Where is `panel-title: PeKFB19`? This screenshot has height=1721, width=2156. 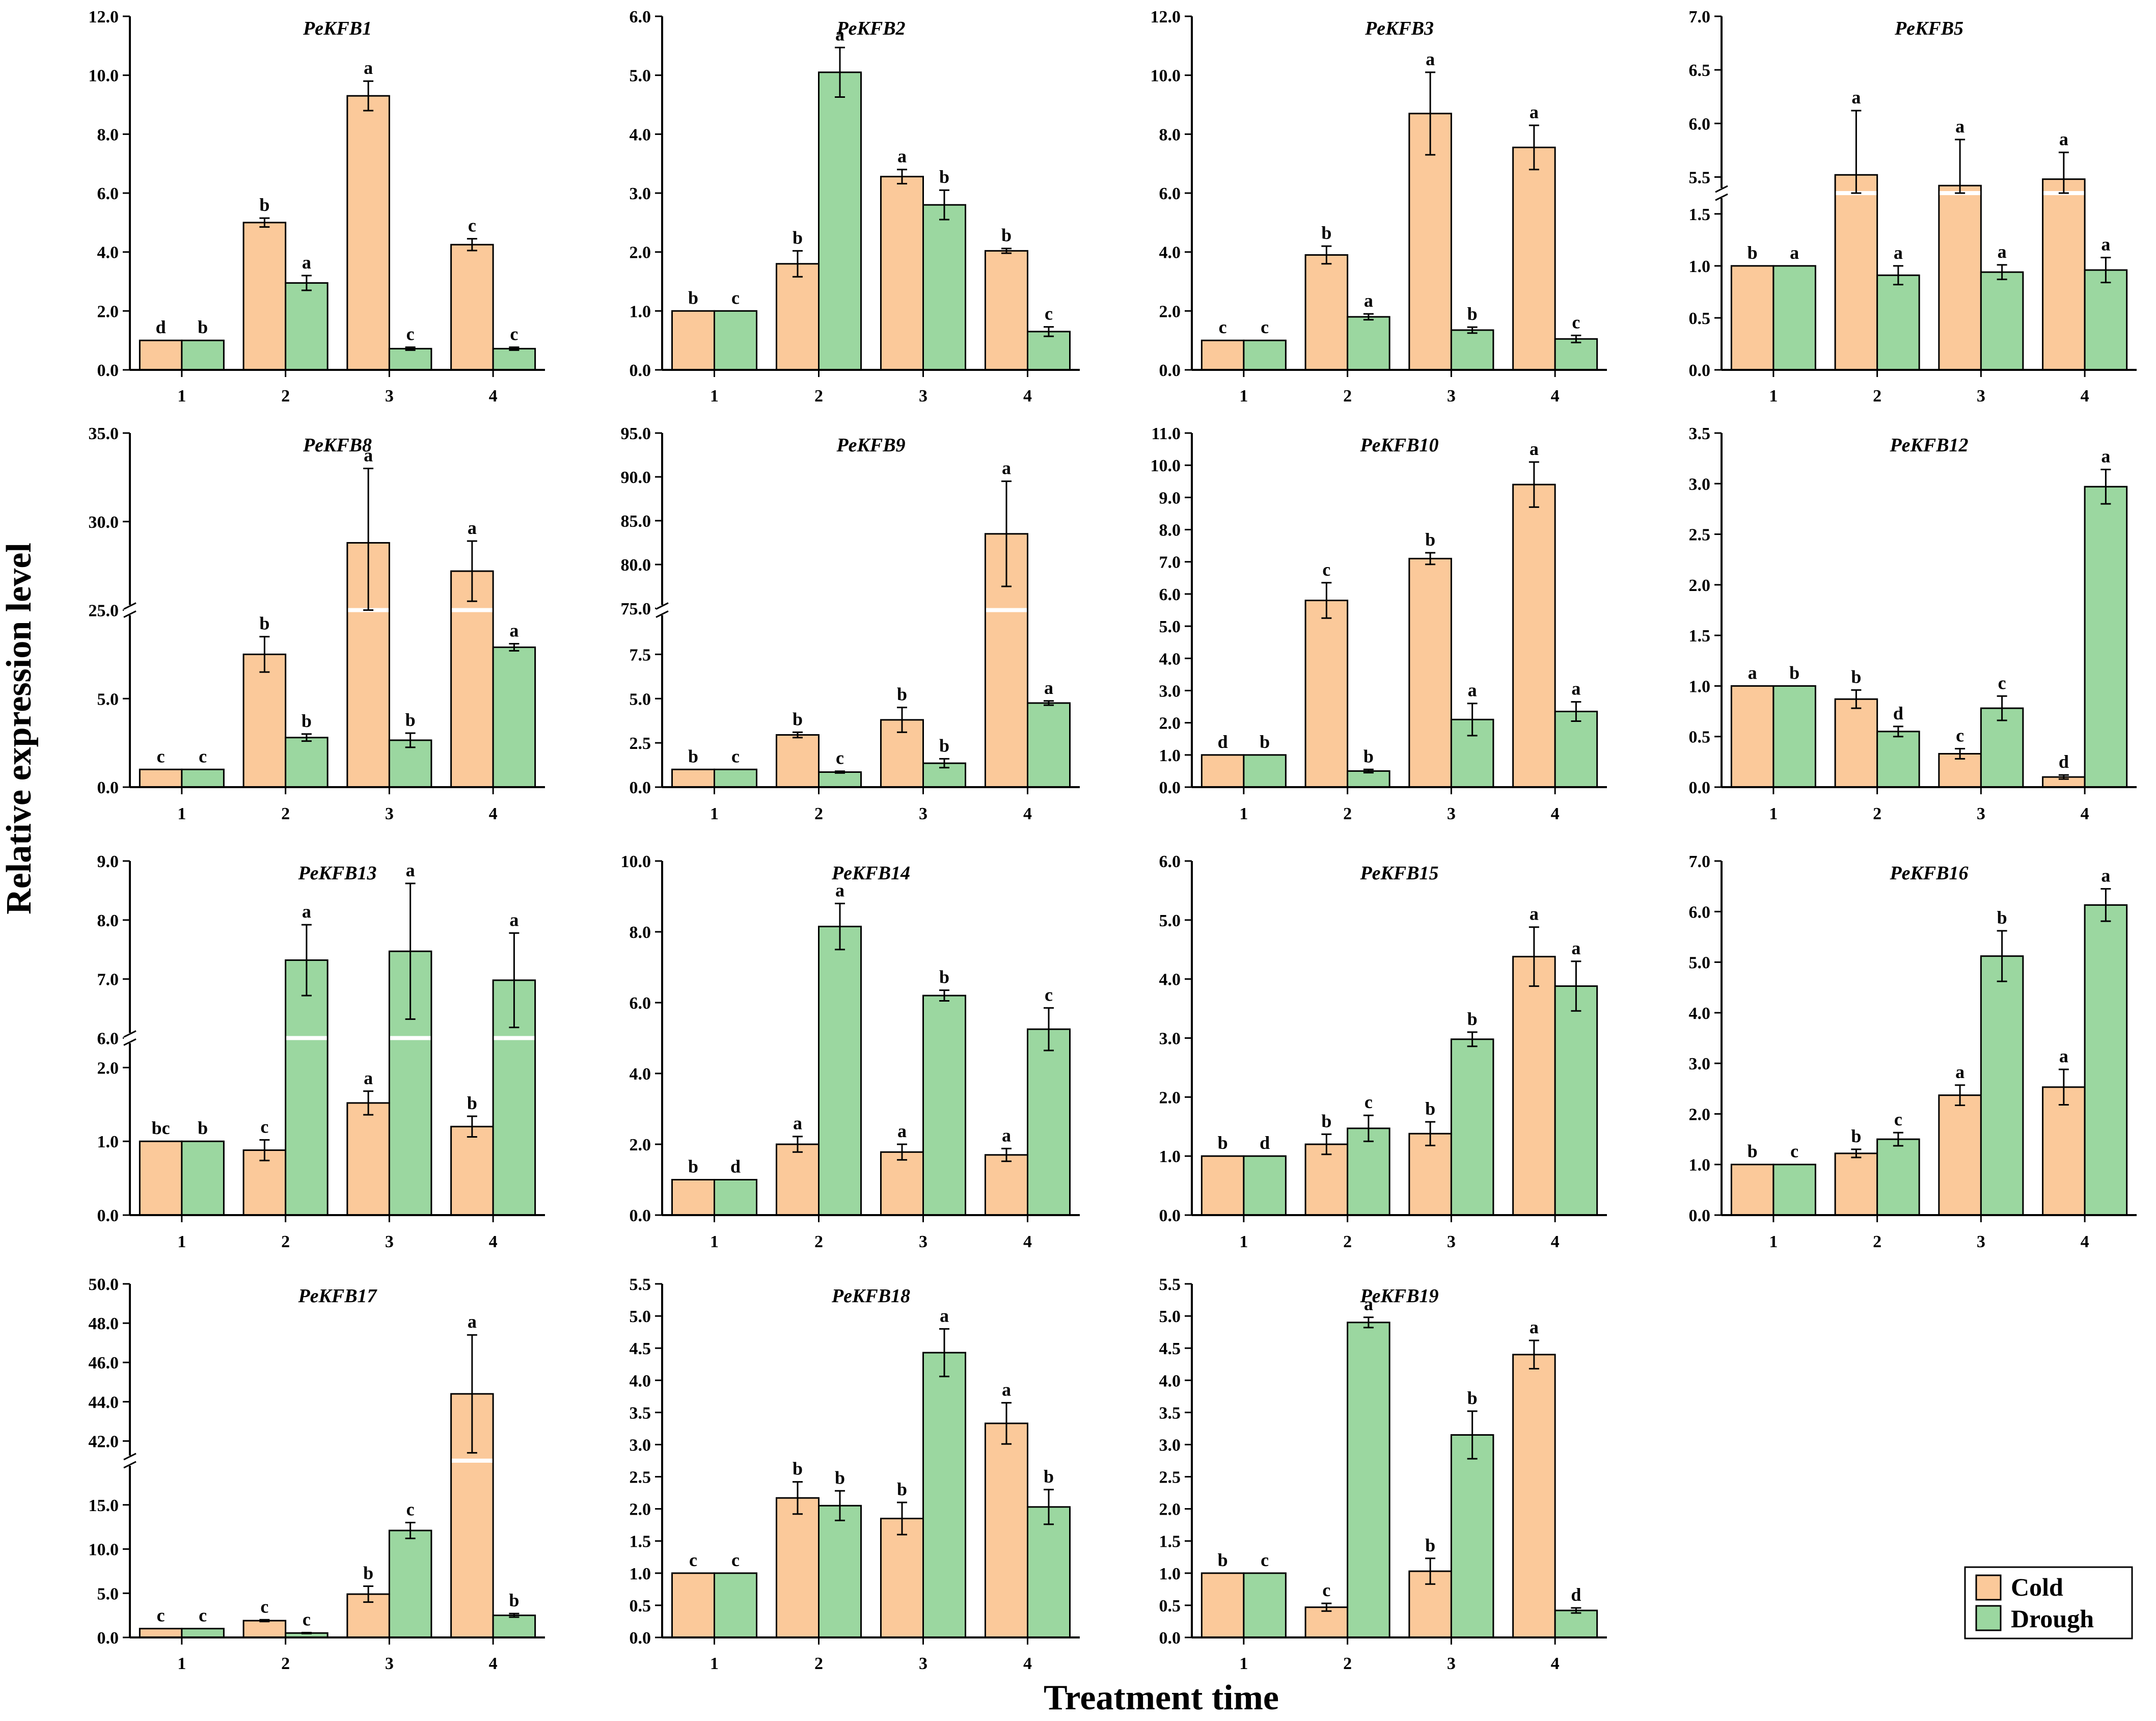
panel-title: PeKFB19 is located at coordinates (1398, 1296).